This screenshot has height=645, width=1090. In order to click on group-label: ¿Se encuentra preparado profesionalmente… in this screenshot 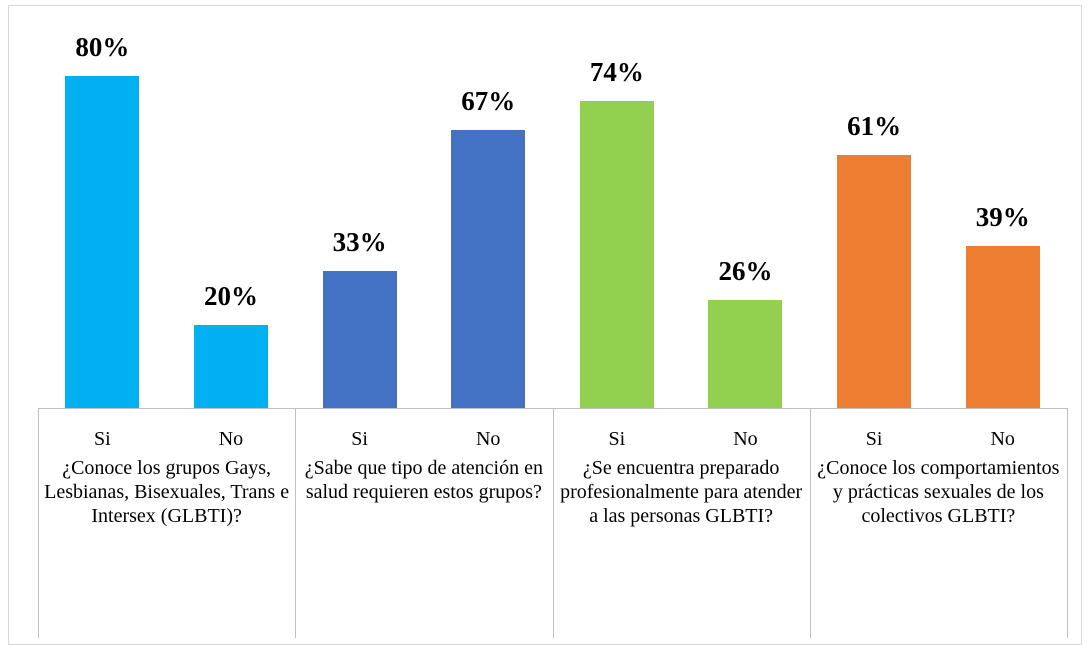, I will do `click(681, 492)`.